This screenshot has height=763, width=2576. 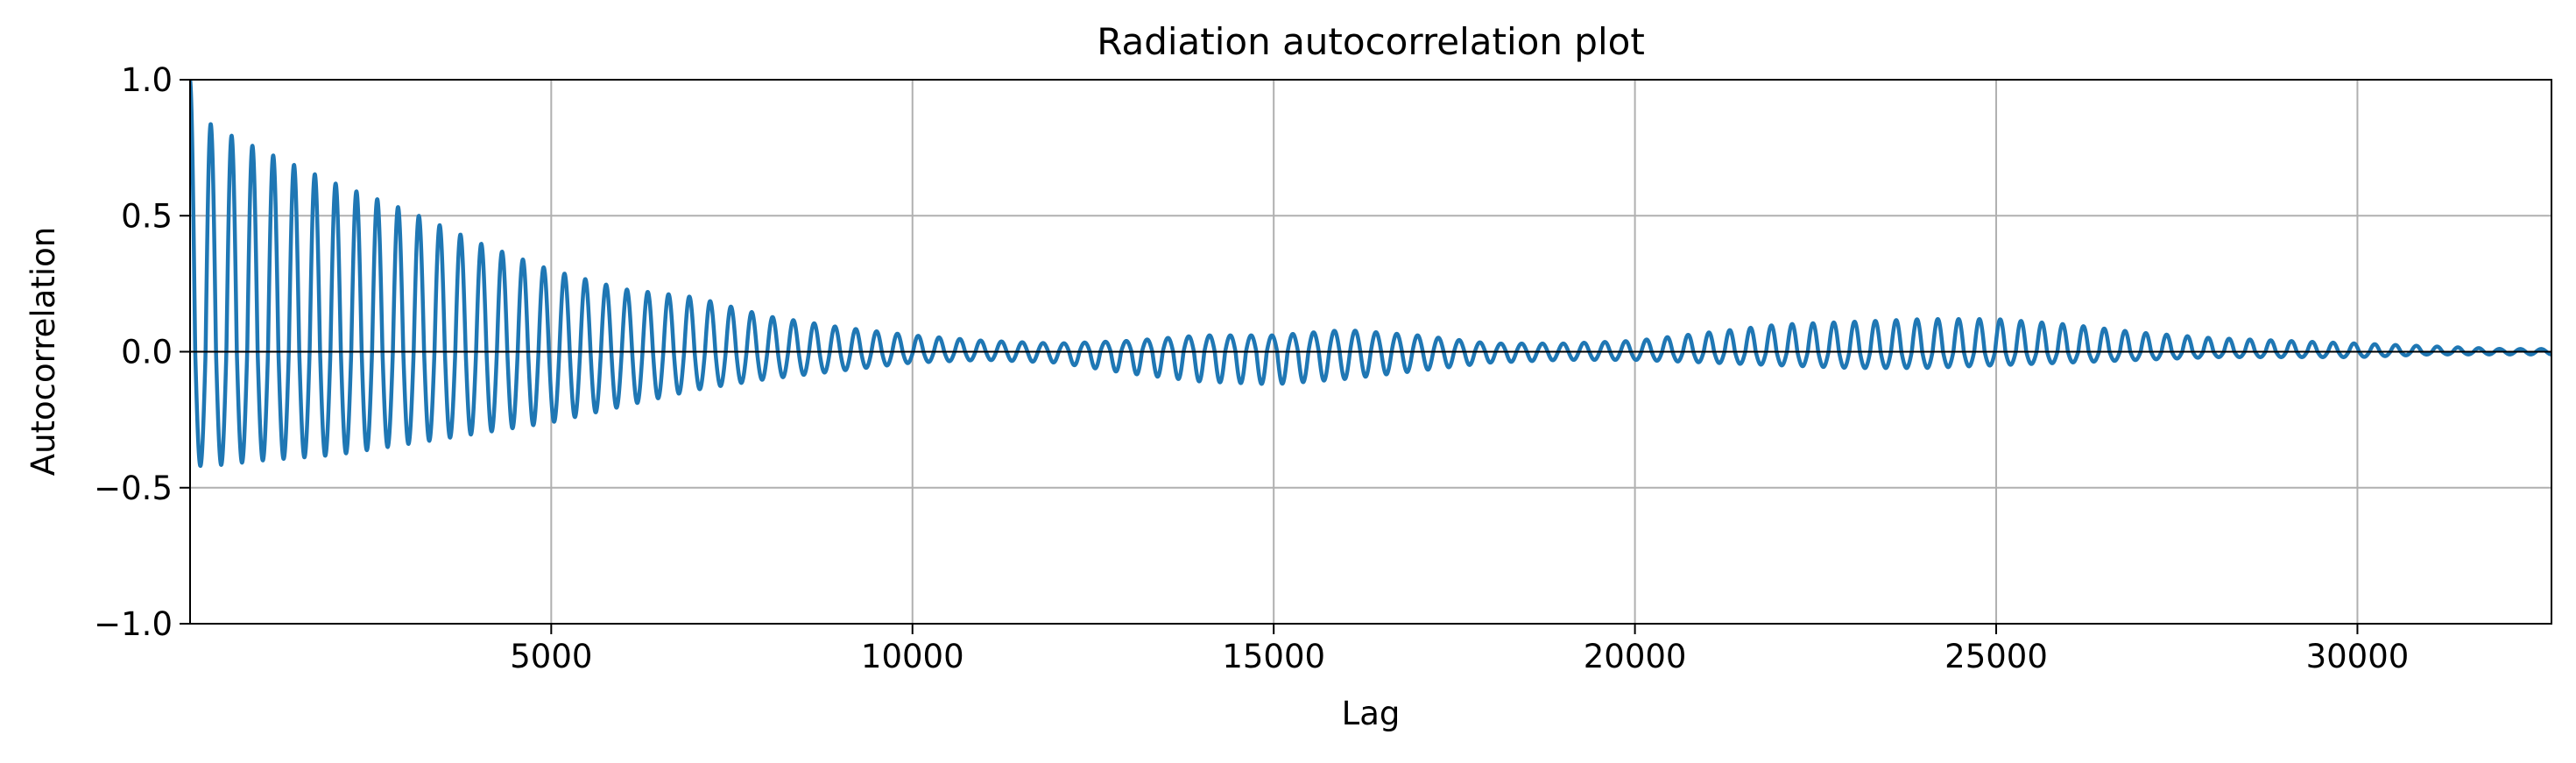 What do you see at coordinates (43, 351) in the screenshot?
I see `y-axis-label: Autocorrelation` at bounding box center [43, 351].